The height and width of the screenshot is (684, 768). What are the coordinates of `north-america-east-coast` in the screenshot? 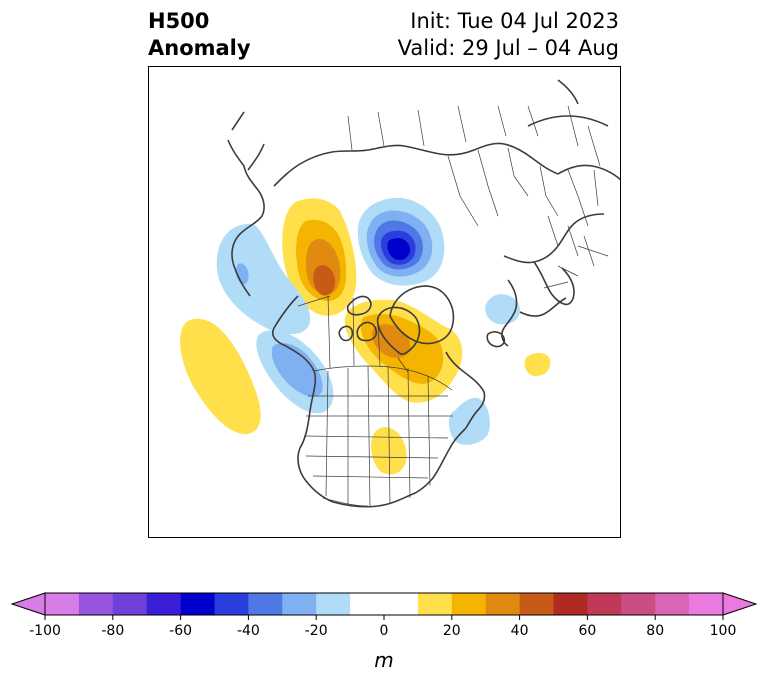 It's located at (465, 390).